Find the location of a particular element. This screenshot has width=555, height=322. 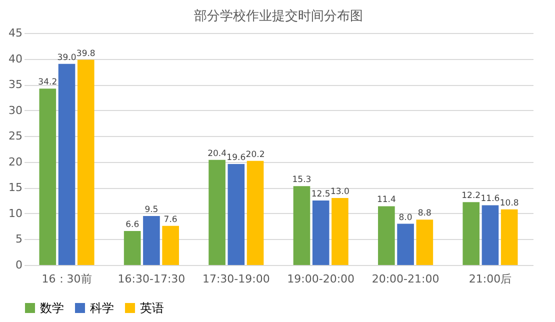

chart-title: 部分学校作业提交时间分布图 is located at coordinates (278, 16).